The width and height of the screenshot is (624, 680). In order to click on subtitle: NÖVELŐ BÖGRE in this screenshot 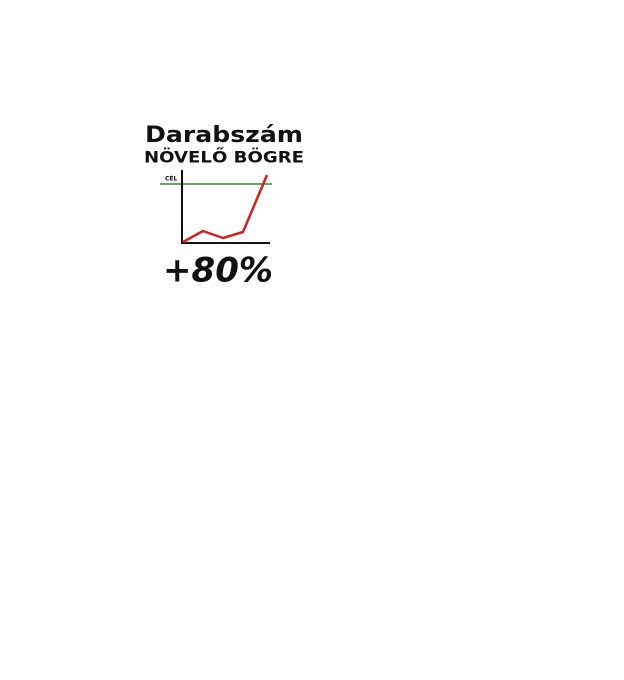, I will do `click(224, 157)`.